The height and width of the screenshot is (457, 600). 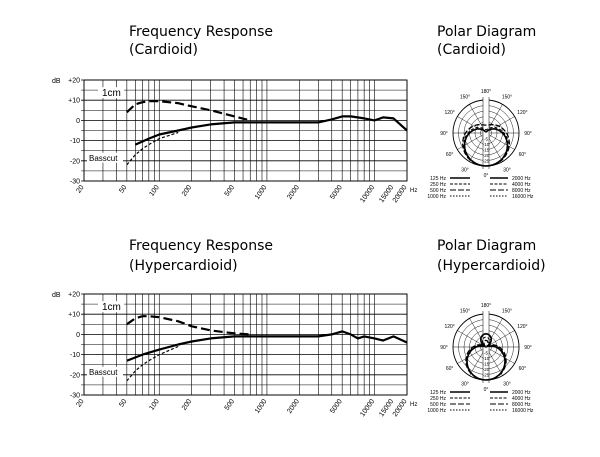 What do you see at coordinates (438, 405) in the screenshot?
I see `legend-label-low: 500 Hz` at bounding box center [438, 405].